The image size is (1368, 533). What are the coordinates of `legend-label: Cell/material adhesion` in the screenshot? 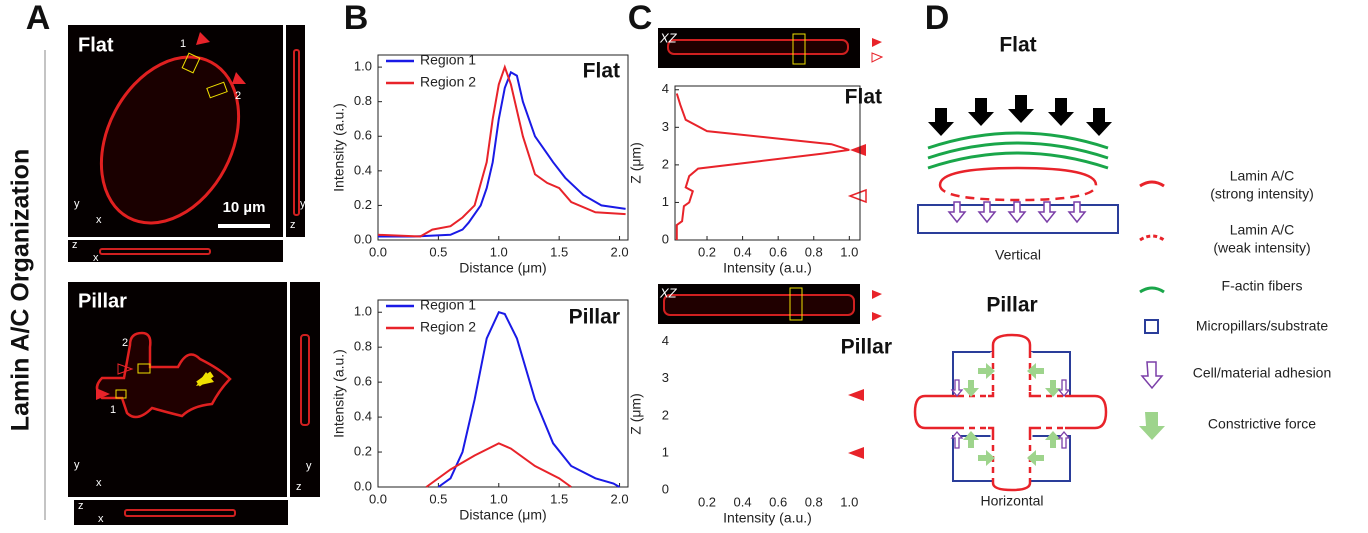 It's located at (1262, 373).